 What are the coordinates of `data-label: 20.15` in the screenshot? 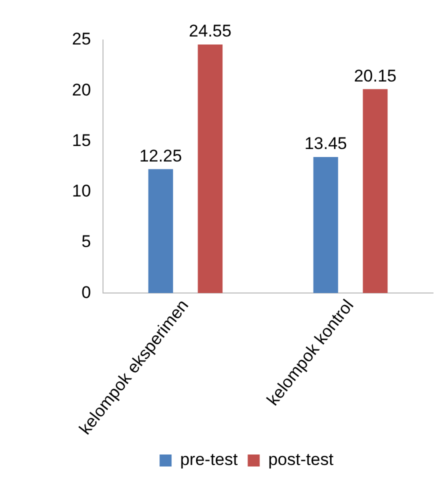 It's located at (375, 76).